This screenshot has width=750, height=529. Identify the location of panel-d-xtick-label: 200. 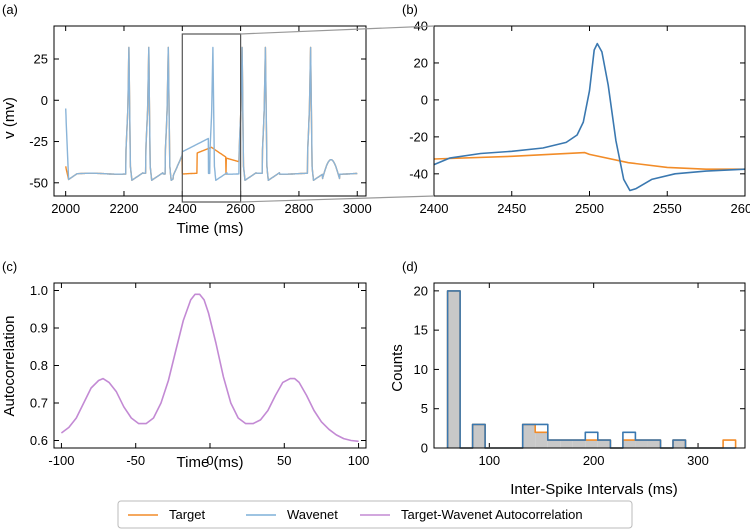
(594, 460).